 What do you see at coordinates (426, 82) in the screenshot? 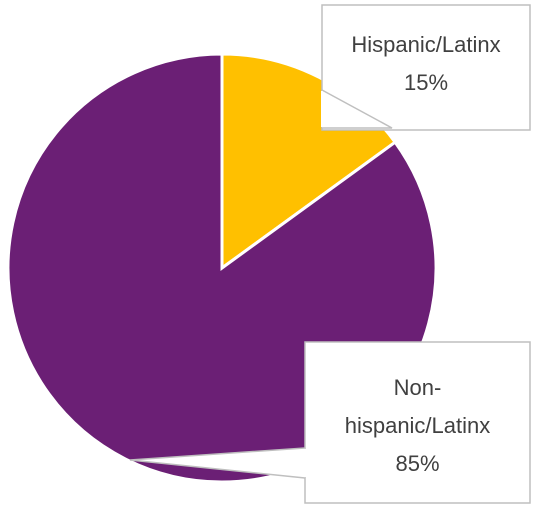
I see `data-label-value: 15%` at bounding box center [426, 82].